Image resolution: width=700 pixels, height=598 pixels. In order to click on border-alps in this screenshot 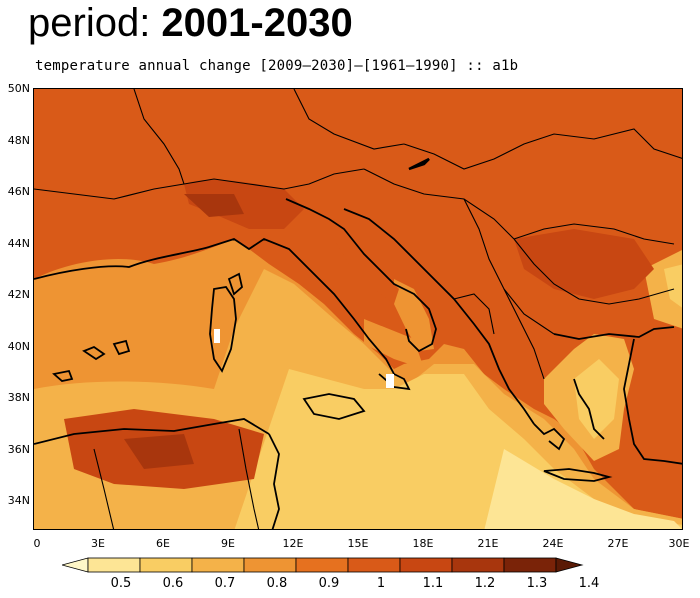, I will do `click(274, 179)`.